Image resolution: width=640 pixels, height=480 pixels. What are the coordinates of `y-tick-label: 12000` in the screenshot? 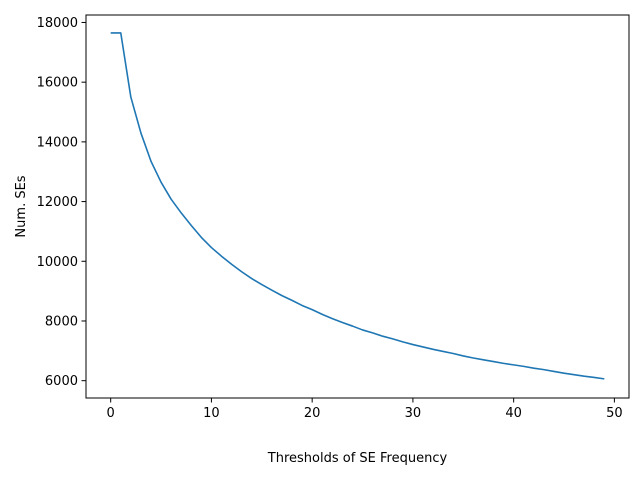 It's located at (57, 202).